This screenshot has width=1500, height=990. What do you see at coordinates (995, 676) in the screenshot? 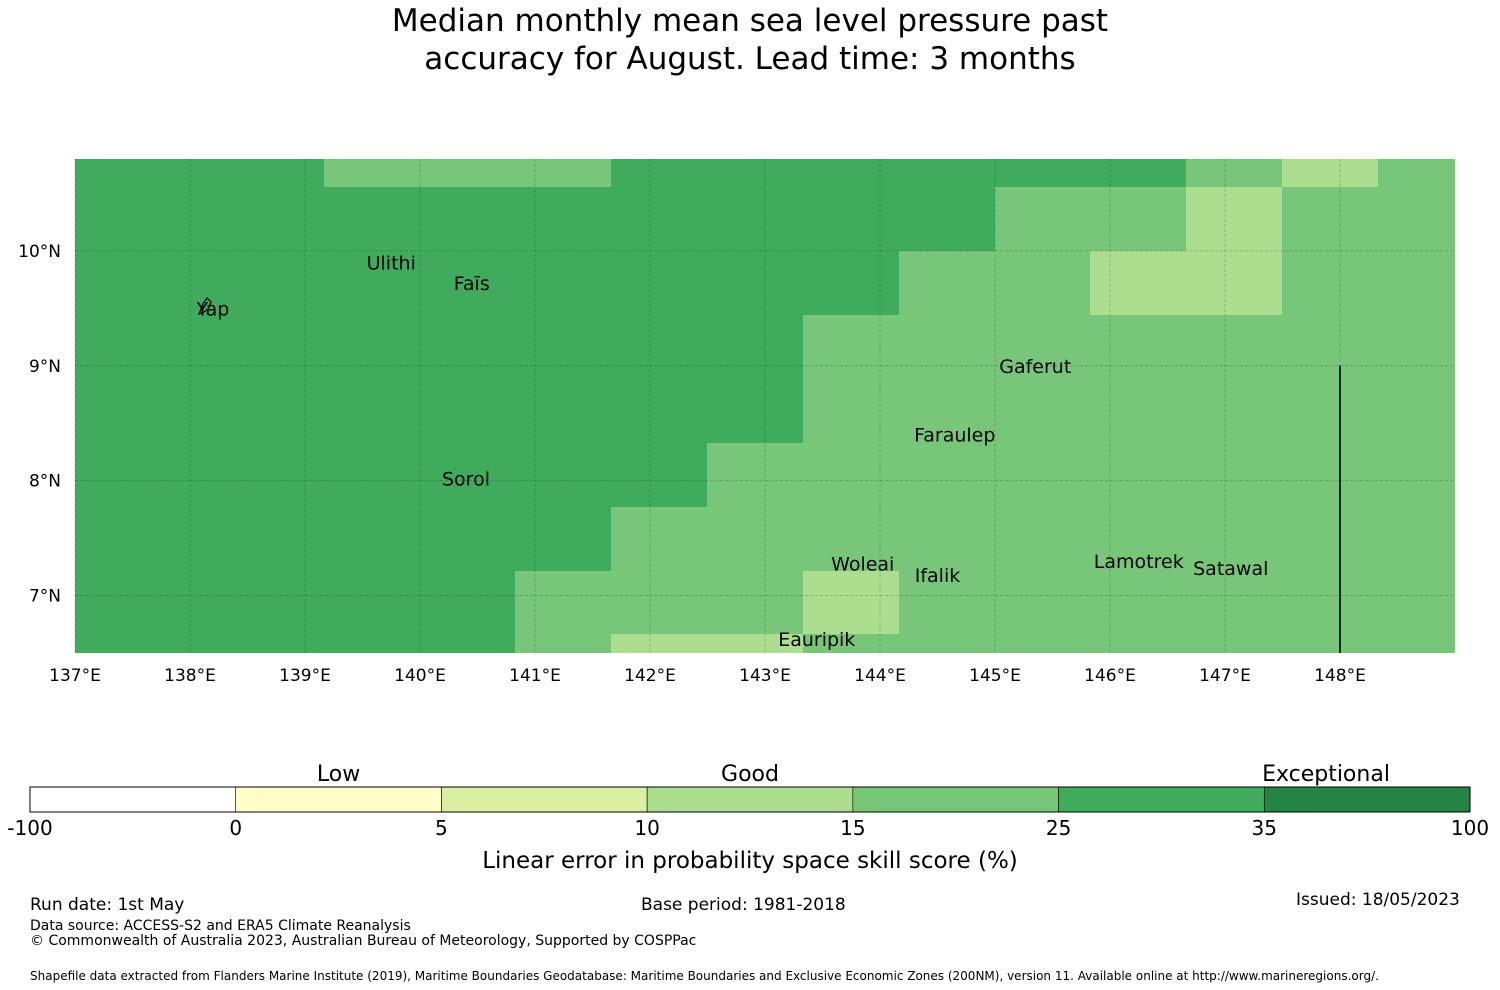
I see `lon-tick-label: 145°E` at bounding box center [995, 676].